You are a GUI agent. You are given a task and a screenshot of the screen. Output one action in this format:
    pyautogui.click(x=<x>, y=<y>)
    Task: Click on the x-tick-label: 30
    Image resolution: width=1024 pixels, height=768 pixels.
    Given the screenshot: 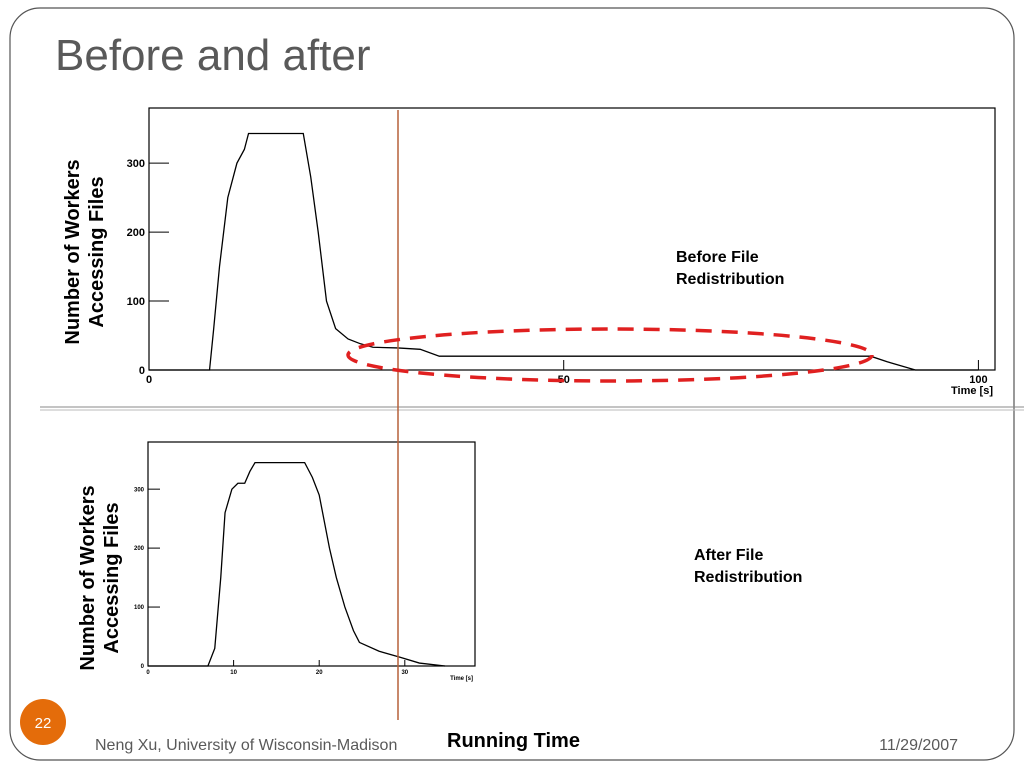 What is the action you would take?
    pyautogui.click(x=404, y=673)
    